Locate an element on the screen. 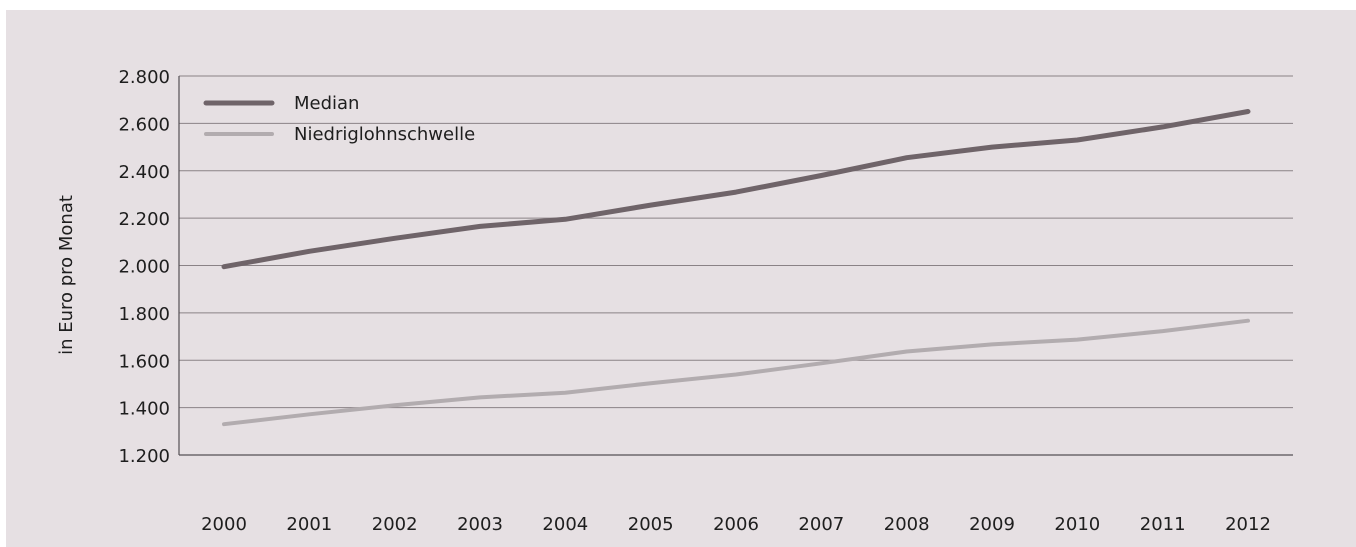 This screenshot has height=547, width=1356. y-tick-label: 1.200 is located at coordinates (144, 456).